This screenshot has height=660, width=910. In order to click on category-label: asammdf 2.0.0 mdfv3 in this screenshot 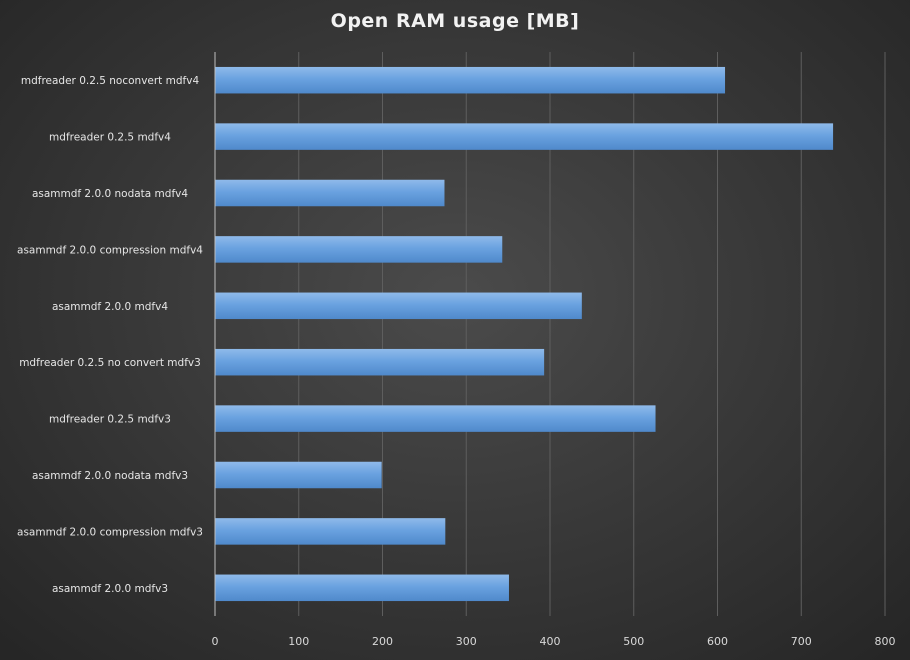, I will do `click(110, 589)`.